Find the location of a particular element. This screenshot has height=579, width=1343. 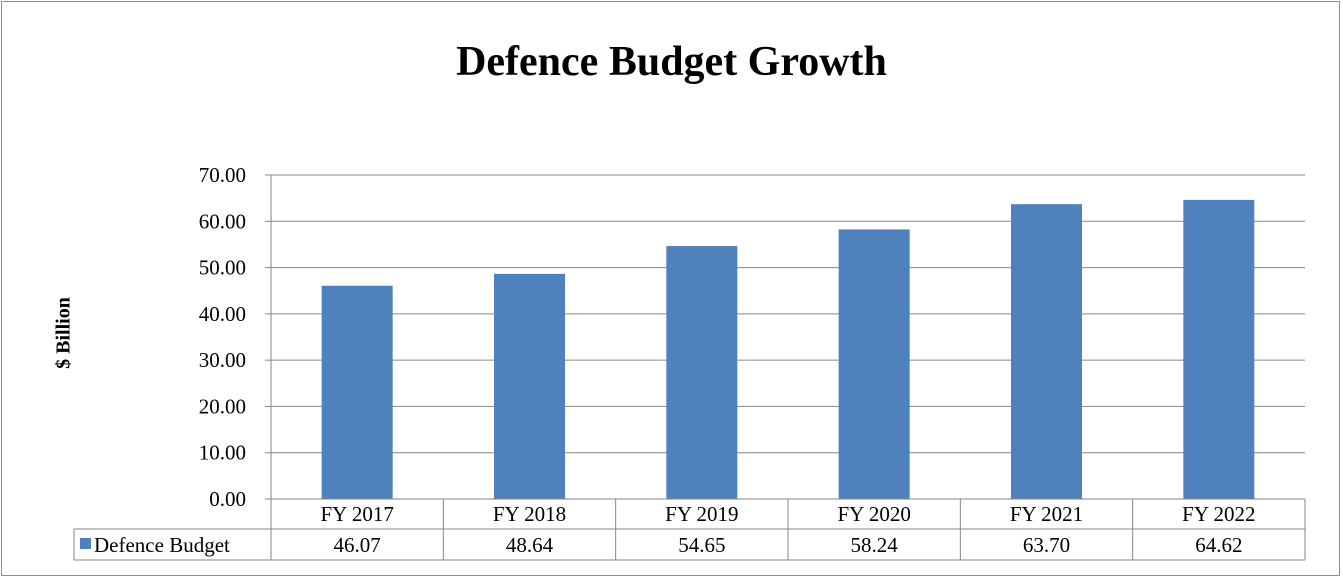

data-value-label: 48.64 is located at coordinates (530, 545).